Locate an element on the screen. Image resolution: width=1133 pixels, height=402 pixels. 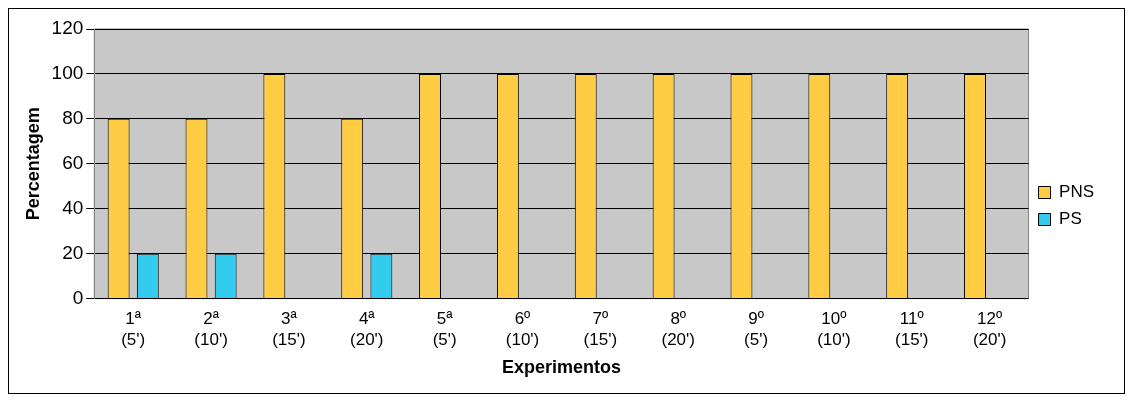
y-tick-label: 0 is located at coordinates (78, 297).